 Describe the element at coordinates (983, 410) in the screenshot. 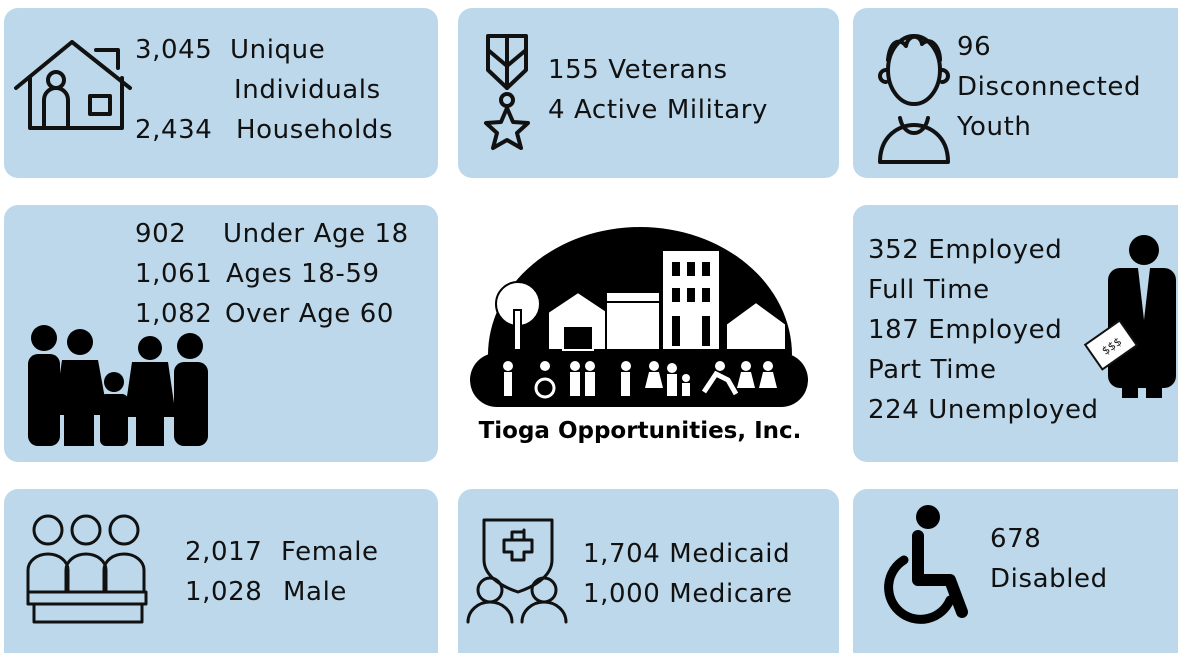

I see `stat-label: 224 Unemployed` at that location.